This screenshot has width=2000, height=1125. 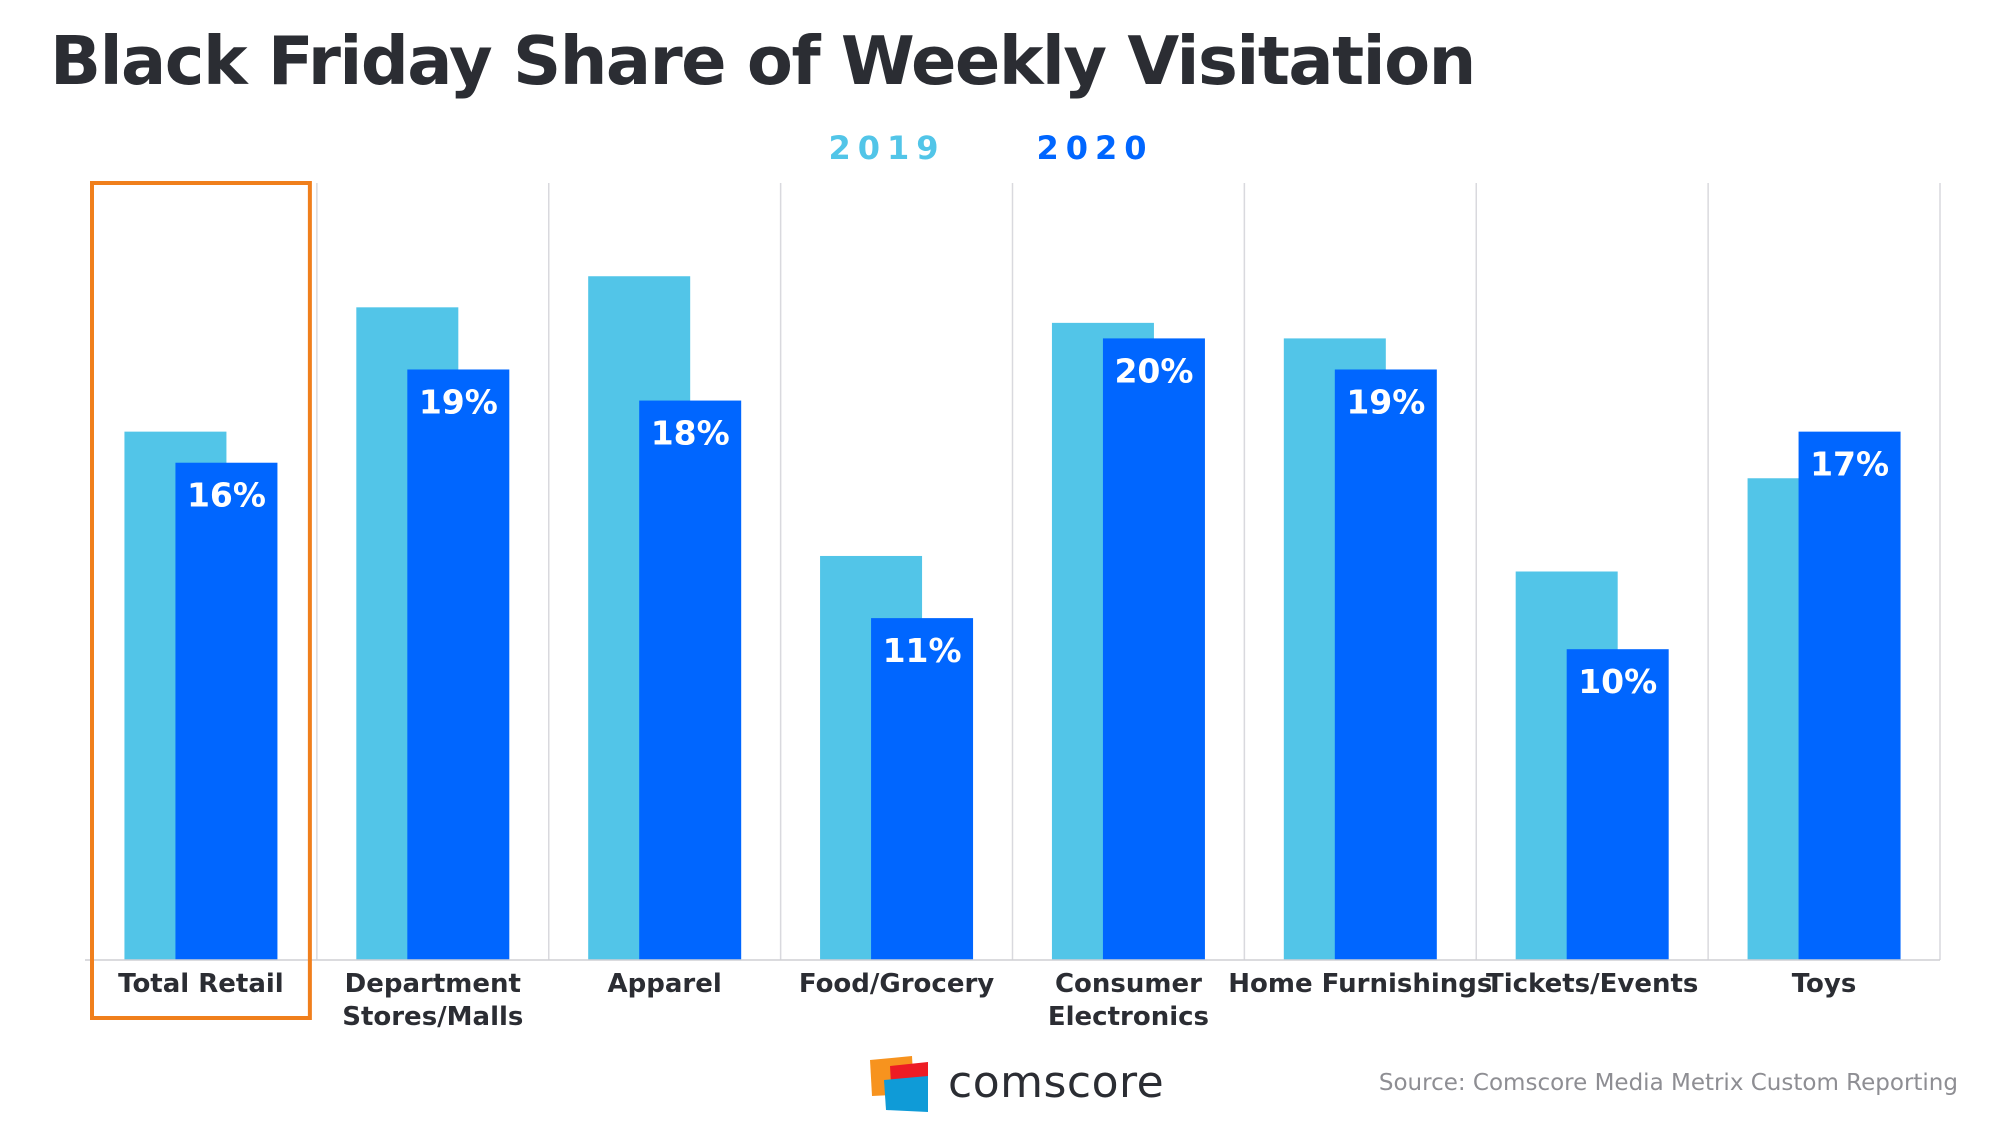 I want to click on highlight-box-total-retail, so click(x=201, y=600).